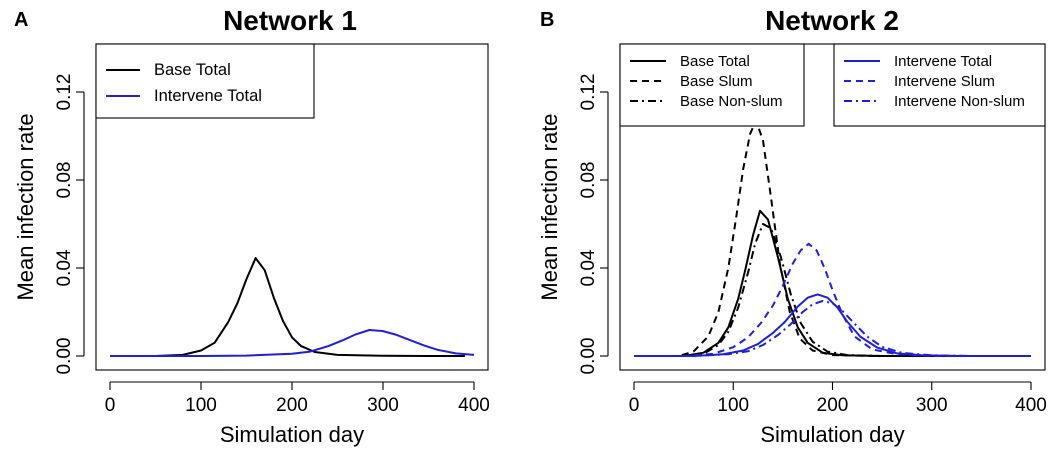  Describe the element at coordinates (944, 81) in the screenshot. I see `legend-entry: Intervene Slum` at that location.